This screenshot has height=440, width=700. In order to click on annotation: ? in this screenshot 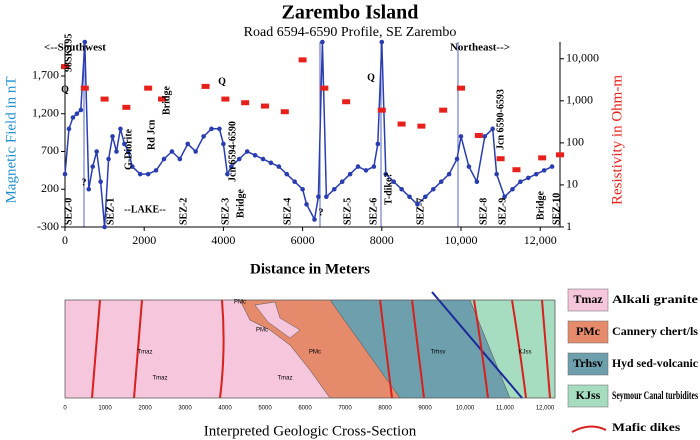, I will do `click(84, 182)`.